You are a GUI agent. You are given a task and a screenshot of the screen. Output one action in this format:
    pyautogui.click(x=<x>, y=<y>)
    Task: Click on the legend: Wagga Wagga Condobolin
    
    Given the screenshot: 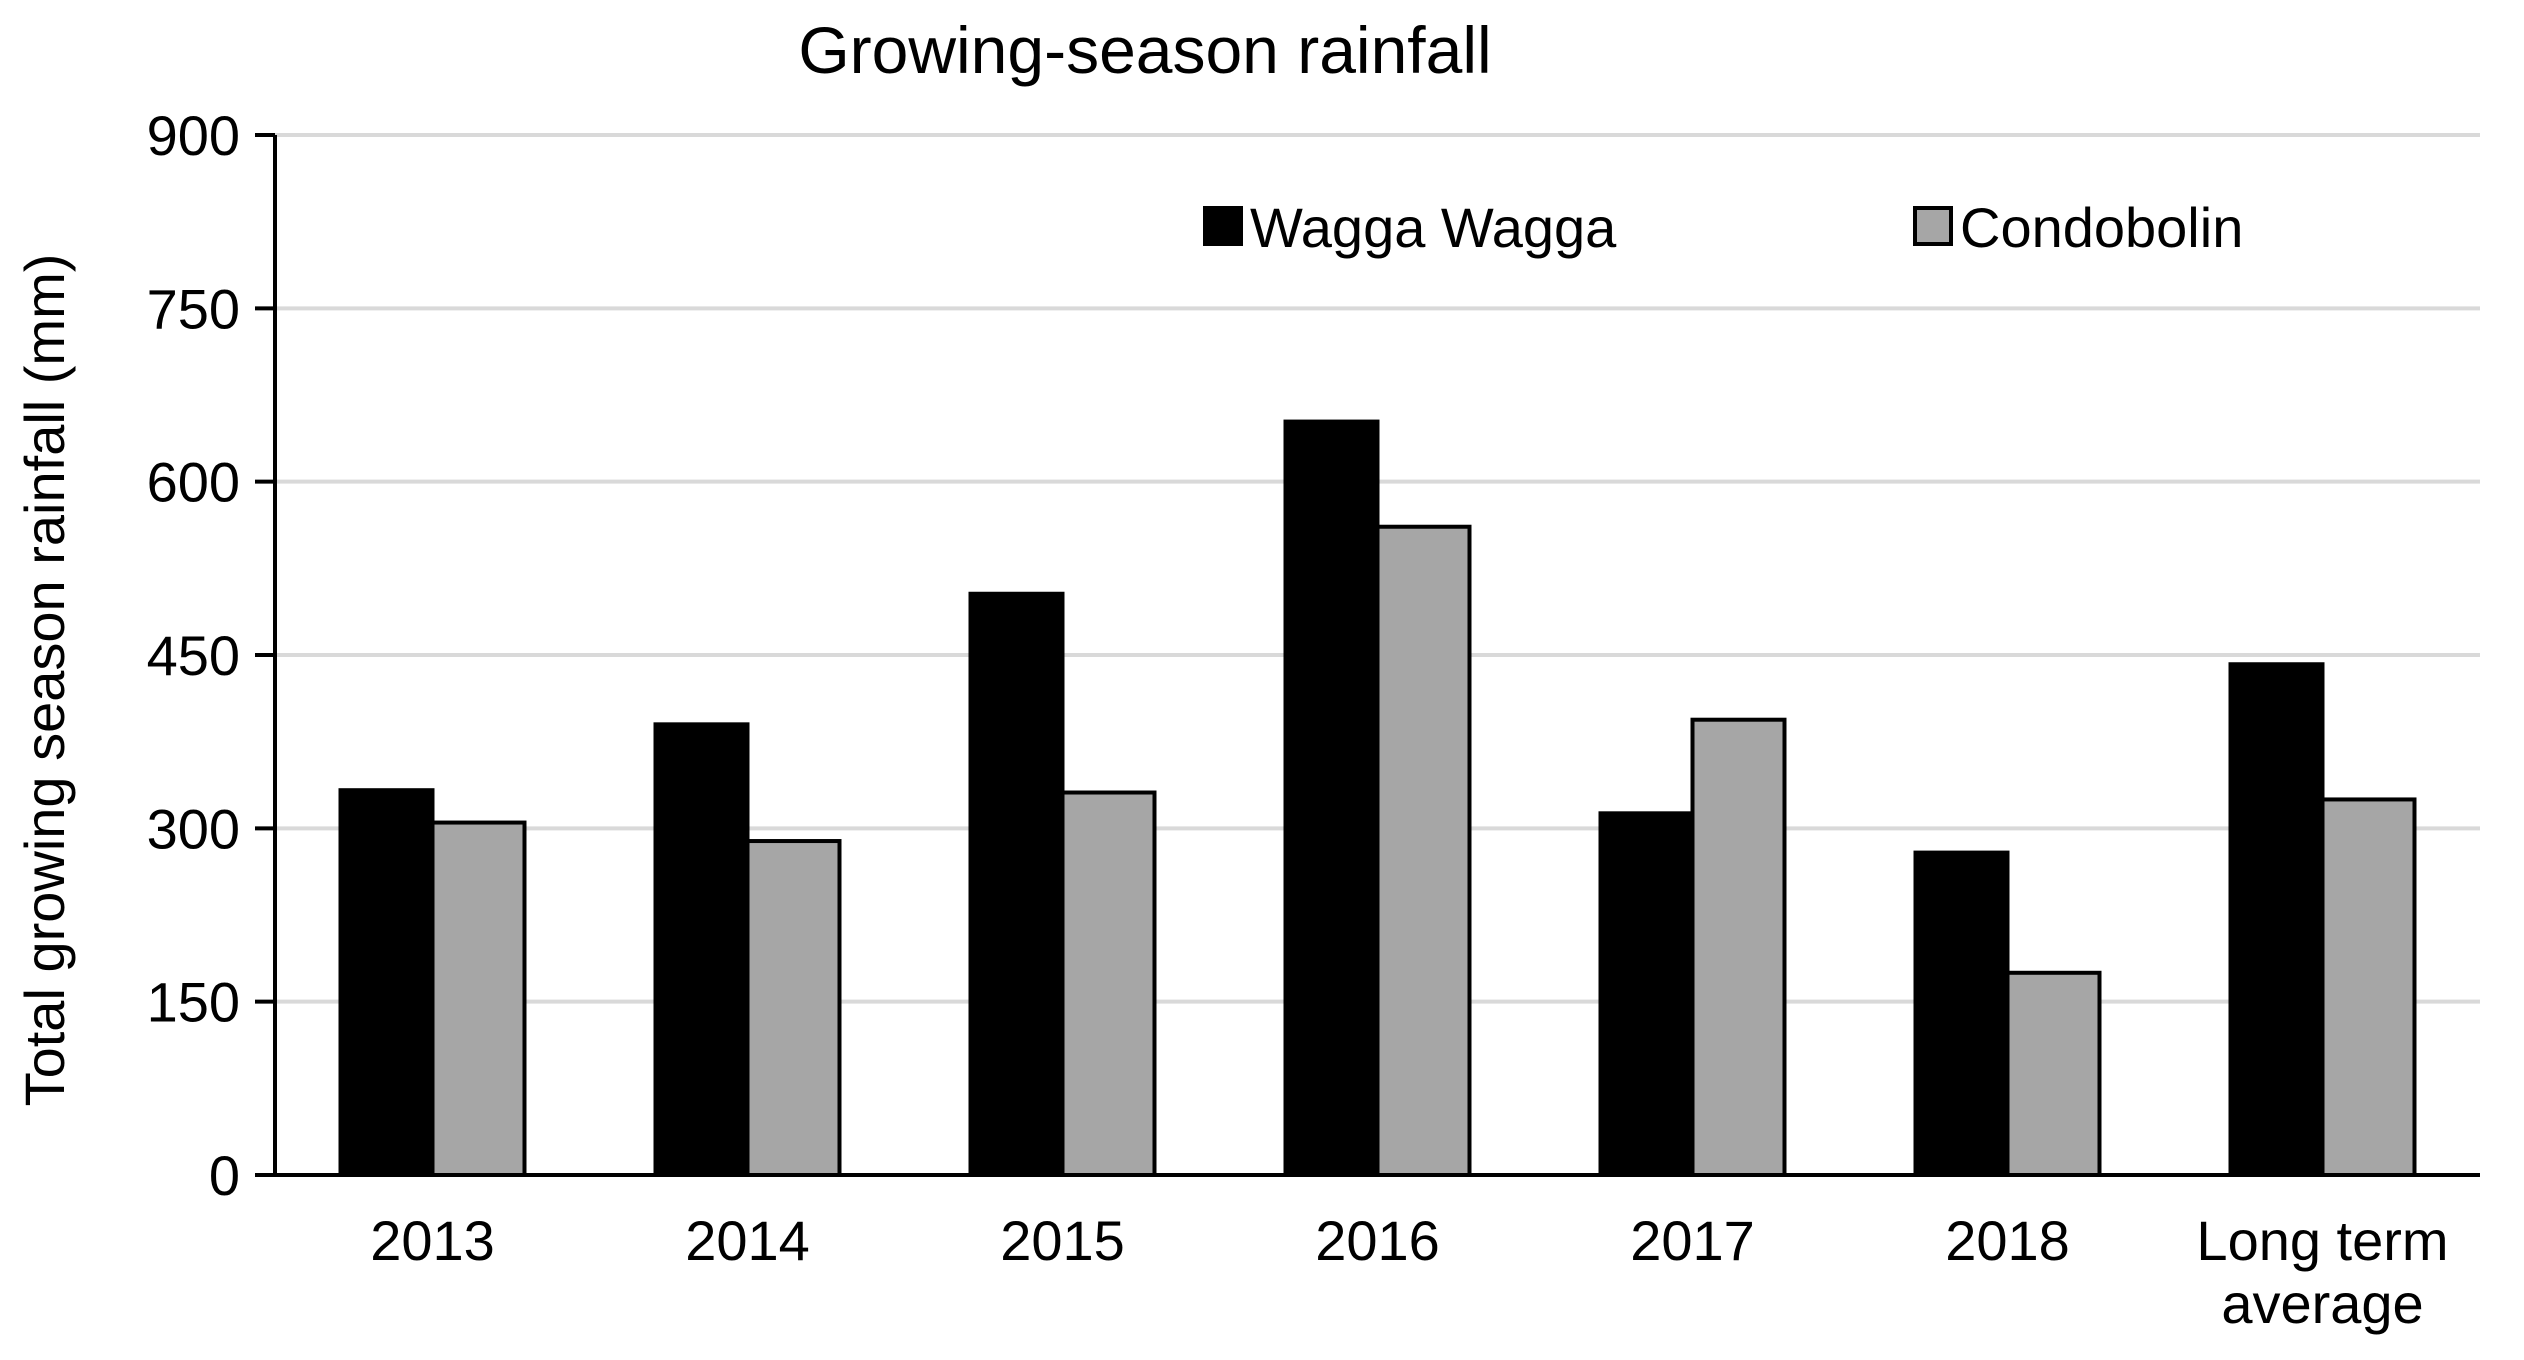 What is the action you would take?
    pyautogui.click(x=1723, y=227)
    